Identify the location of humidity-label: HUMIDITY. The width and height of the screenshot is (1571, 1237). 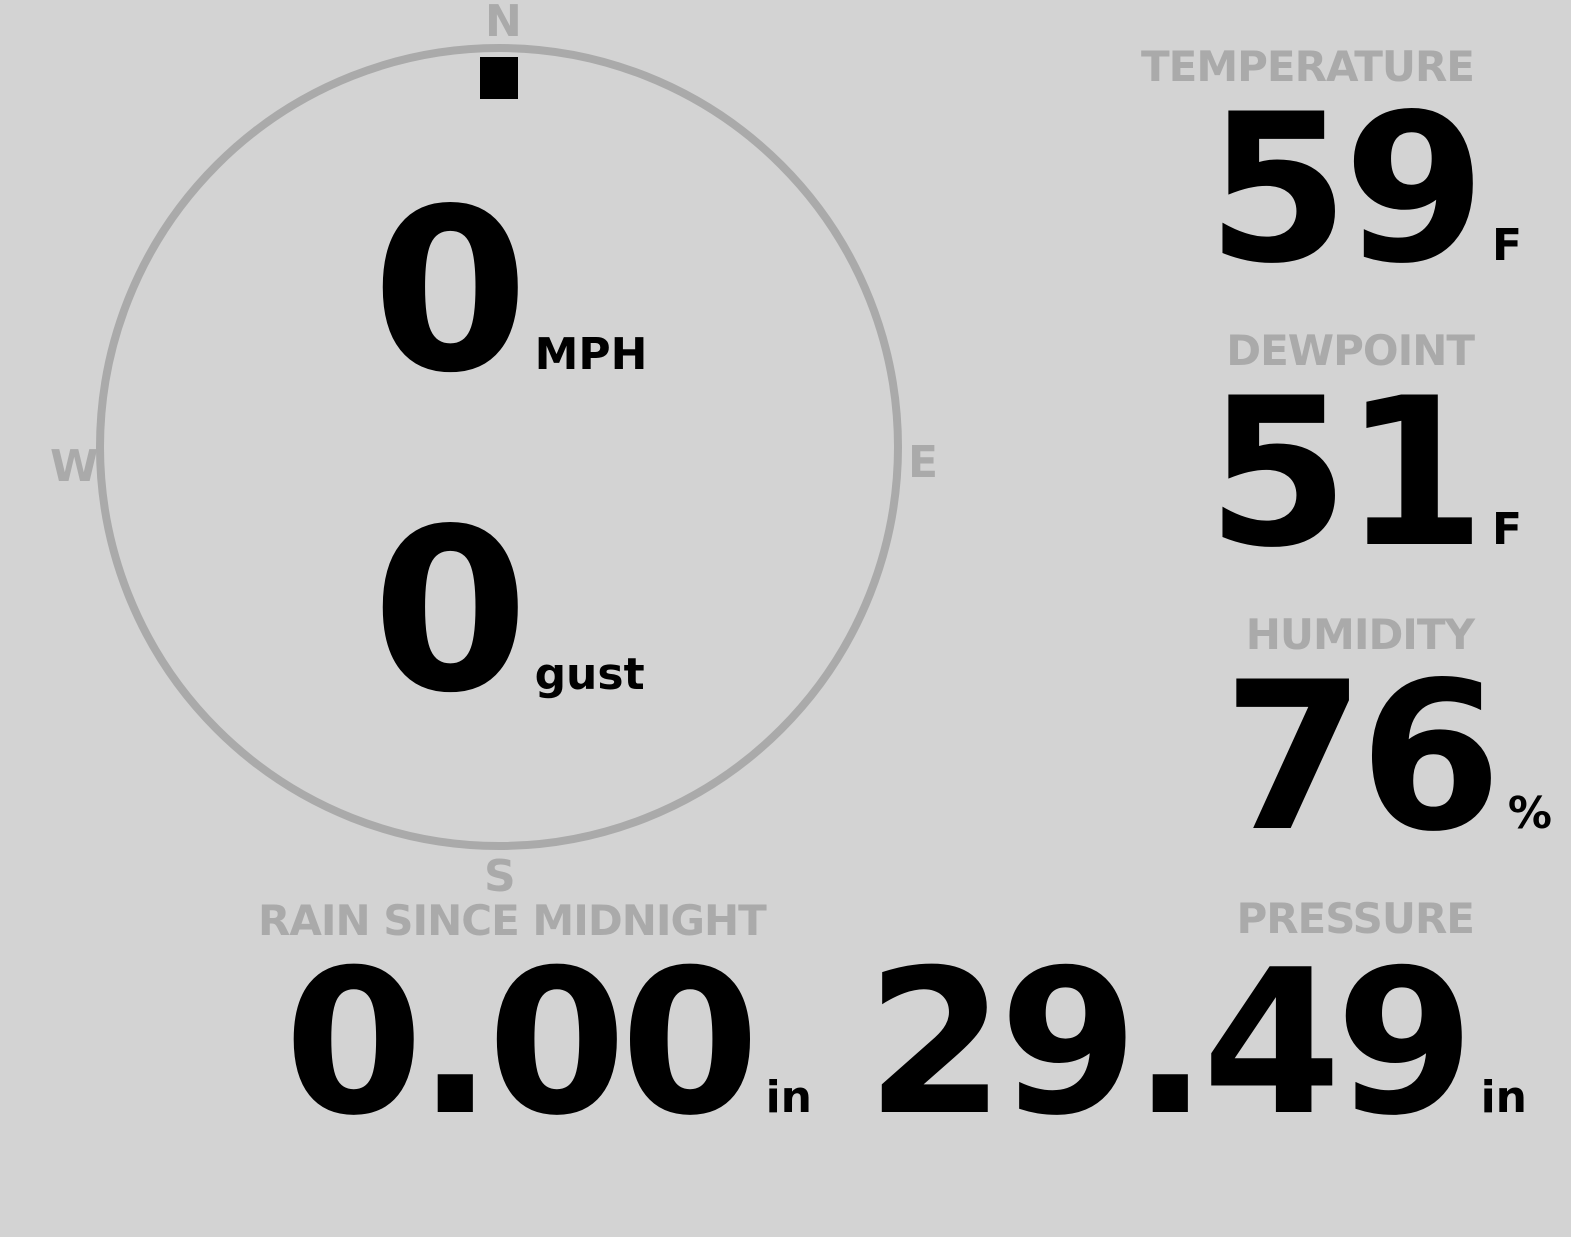
(1360, 634).